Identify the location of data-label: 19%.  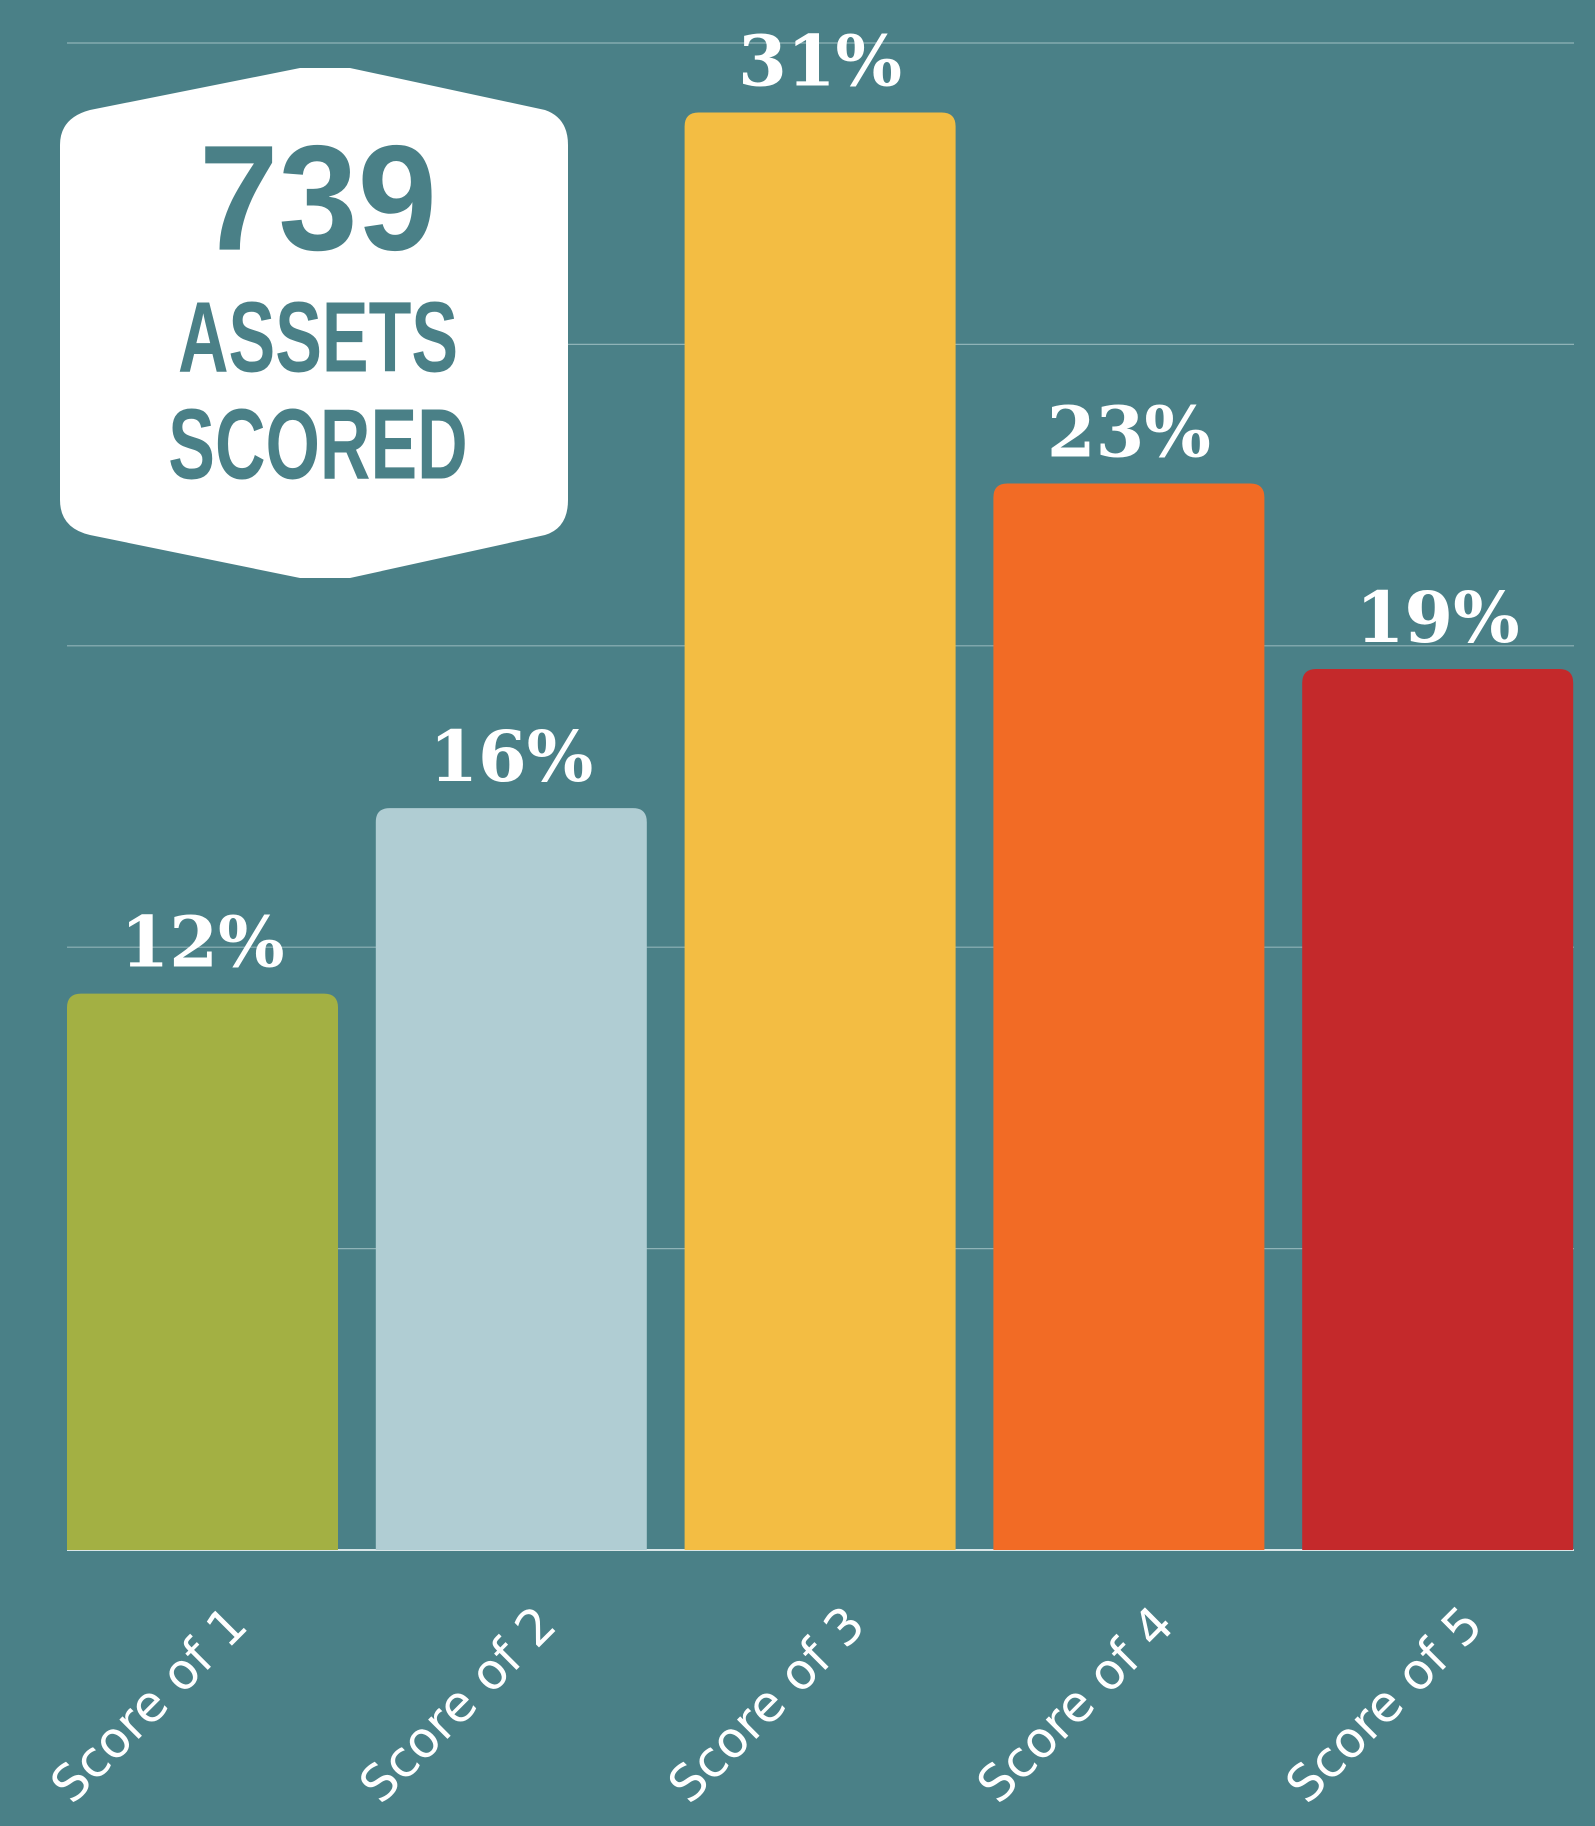
(1438, 617).